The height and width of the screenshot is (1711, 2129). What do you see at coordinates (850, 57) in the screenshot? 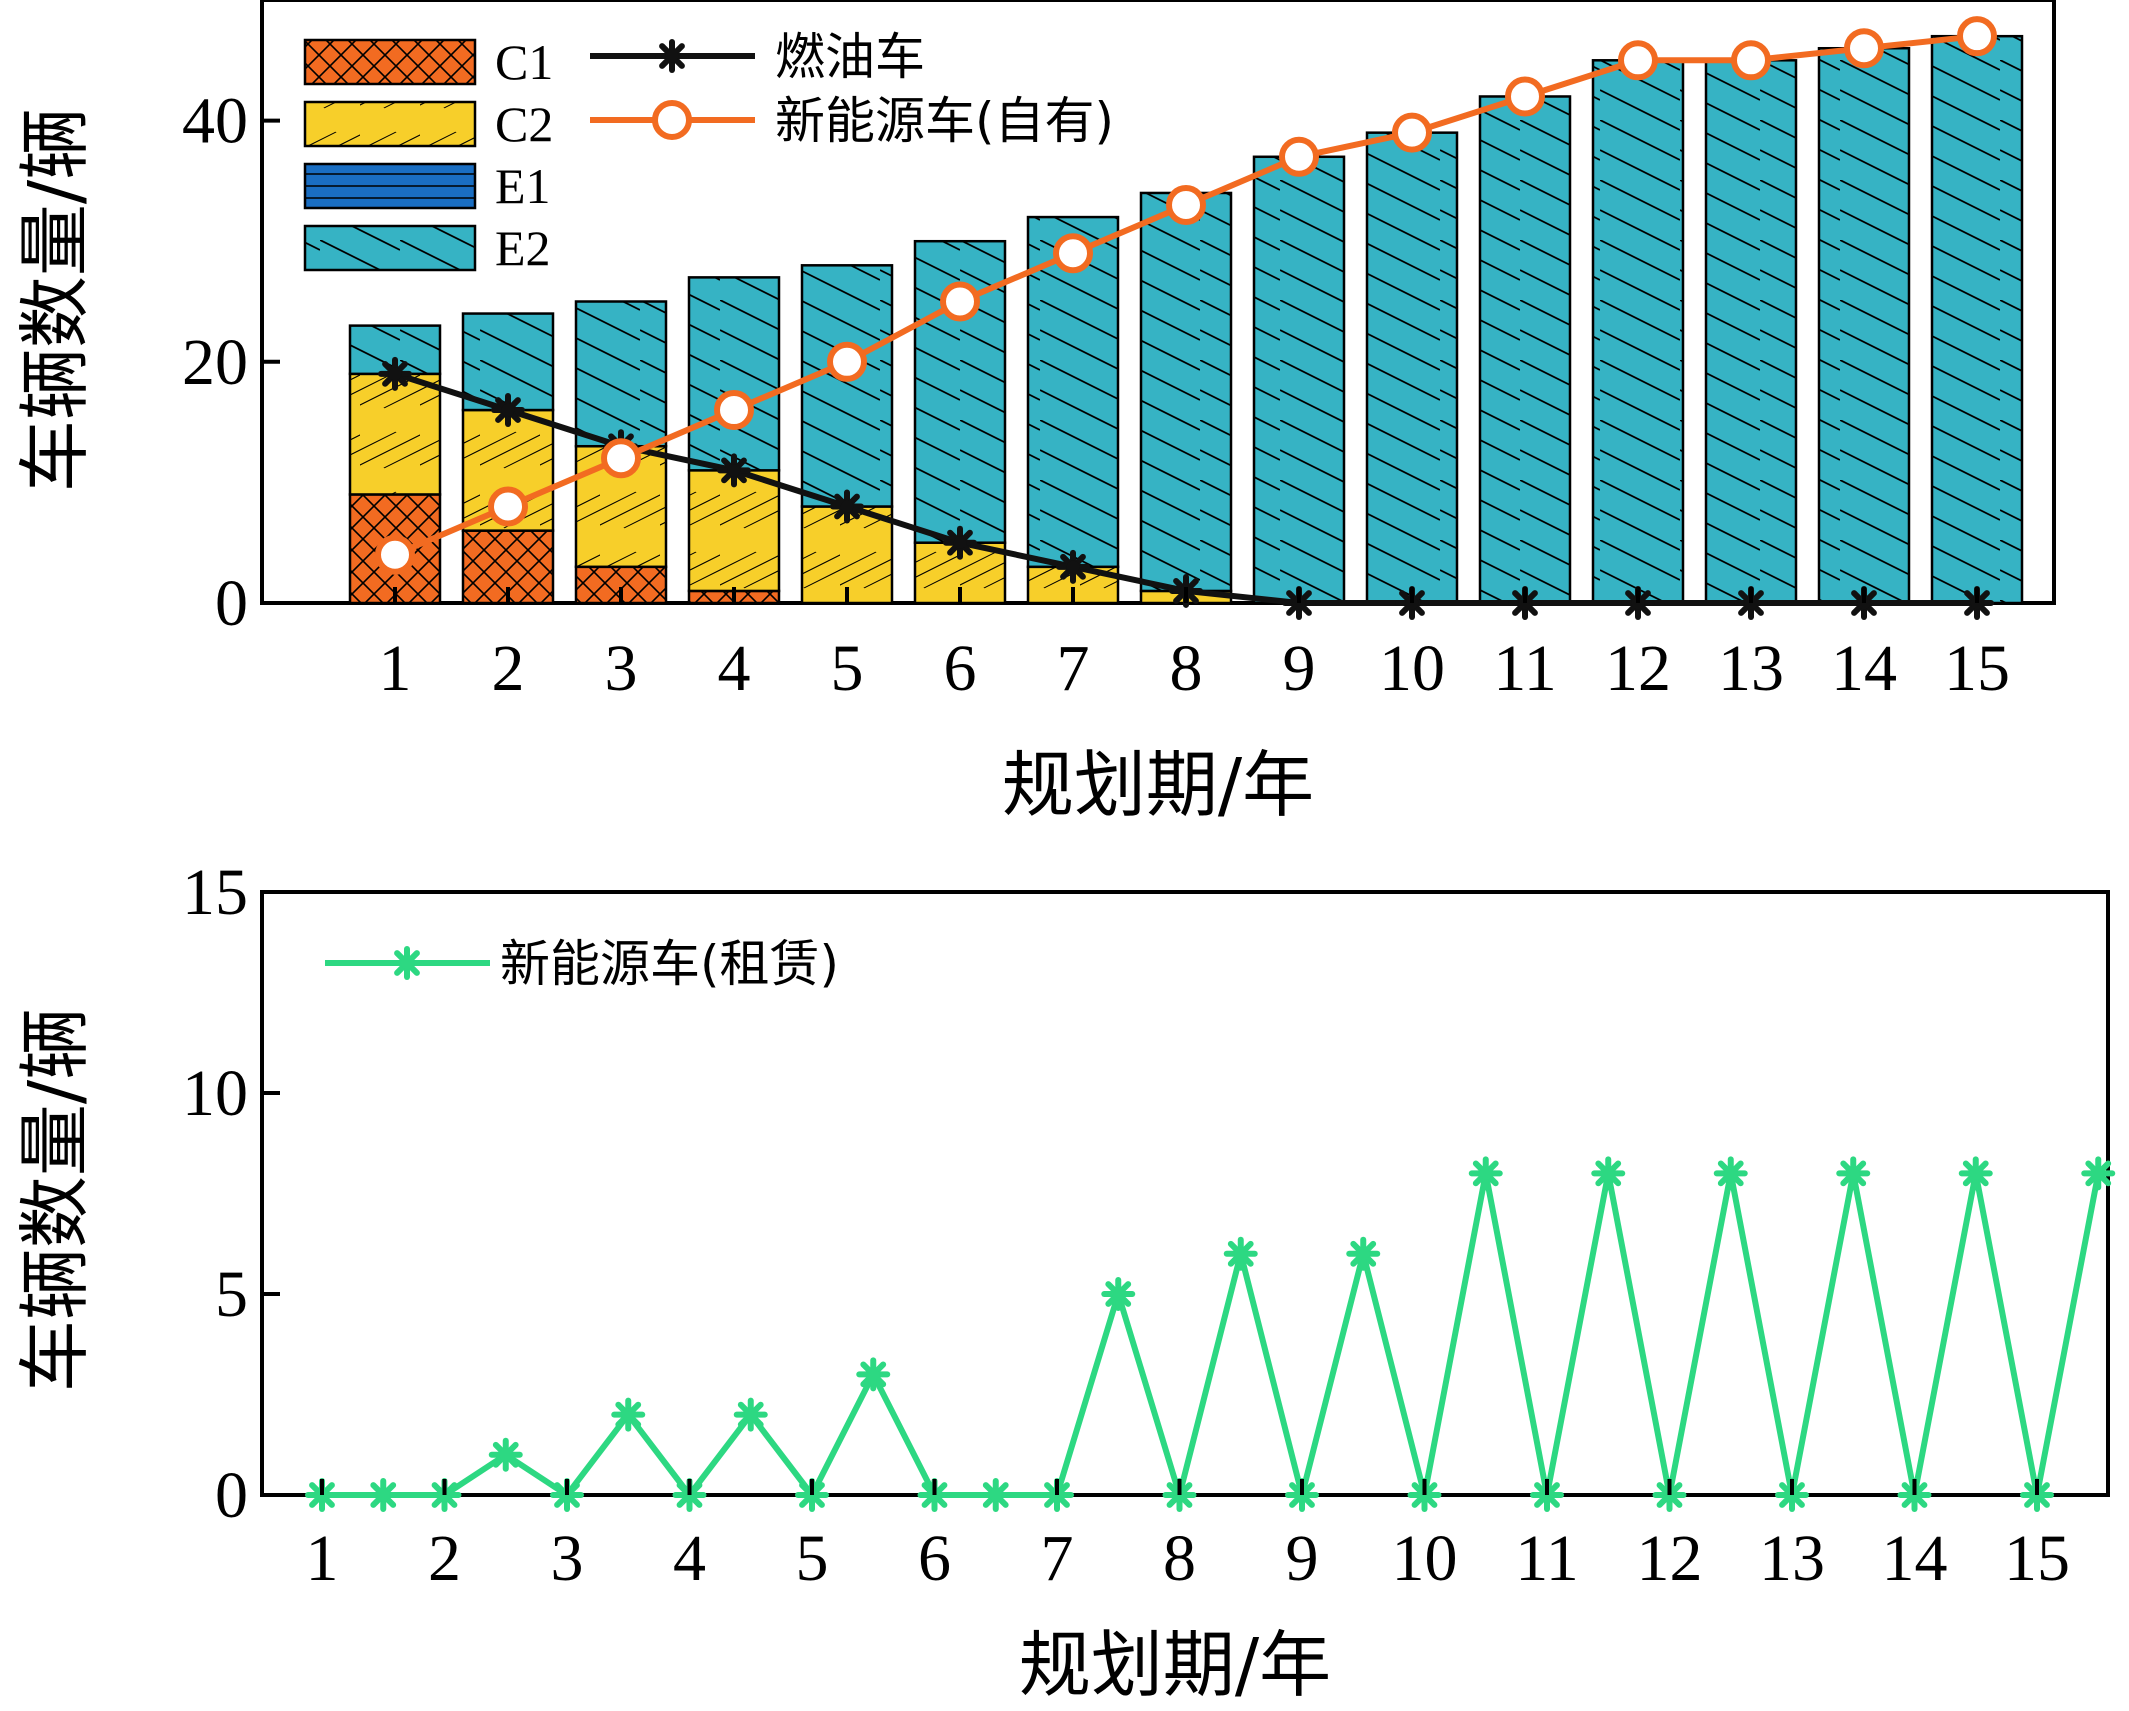
I see `svg-text: 燃油车` at bounding box center [850, 57].